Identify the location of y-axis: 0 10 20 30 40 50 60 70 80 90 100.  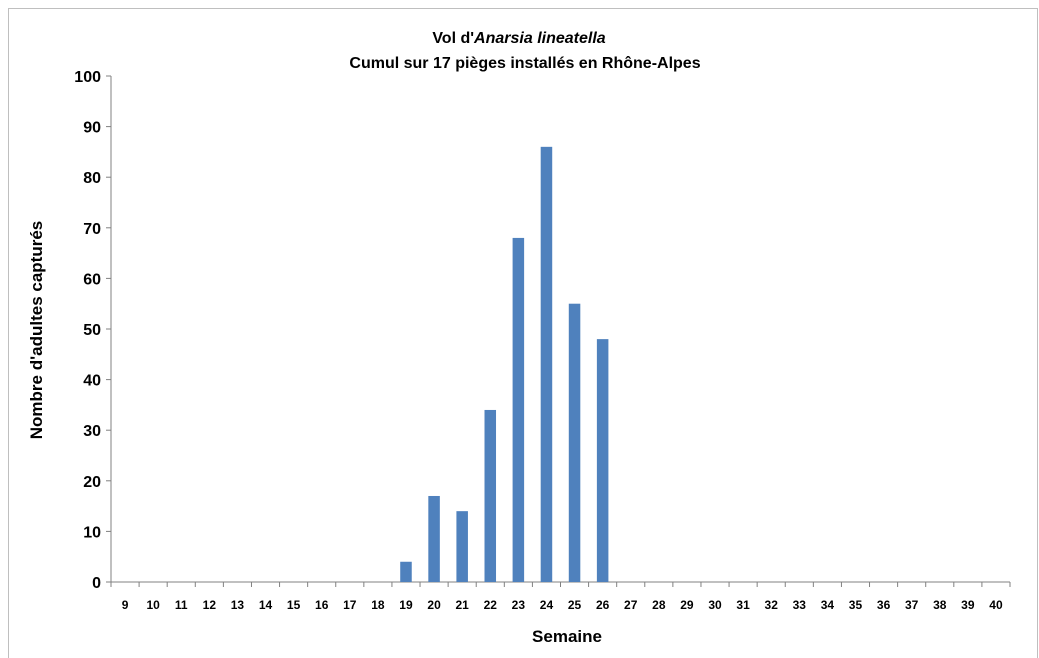
(93, 330).